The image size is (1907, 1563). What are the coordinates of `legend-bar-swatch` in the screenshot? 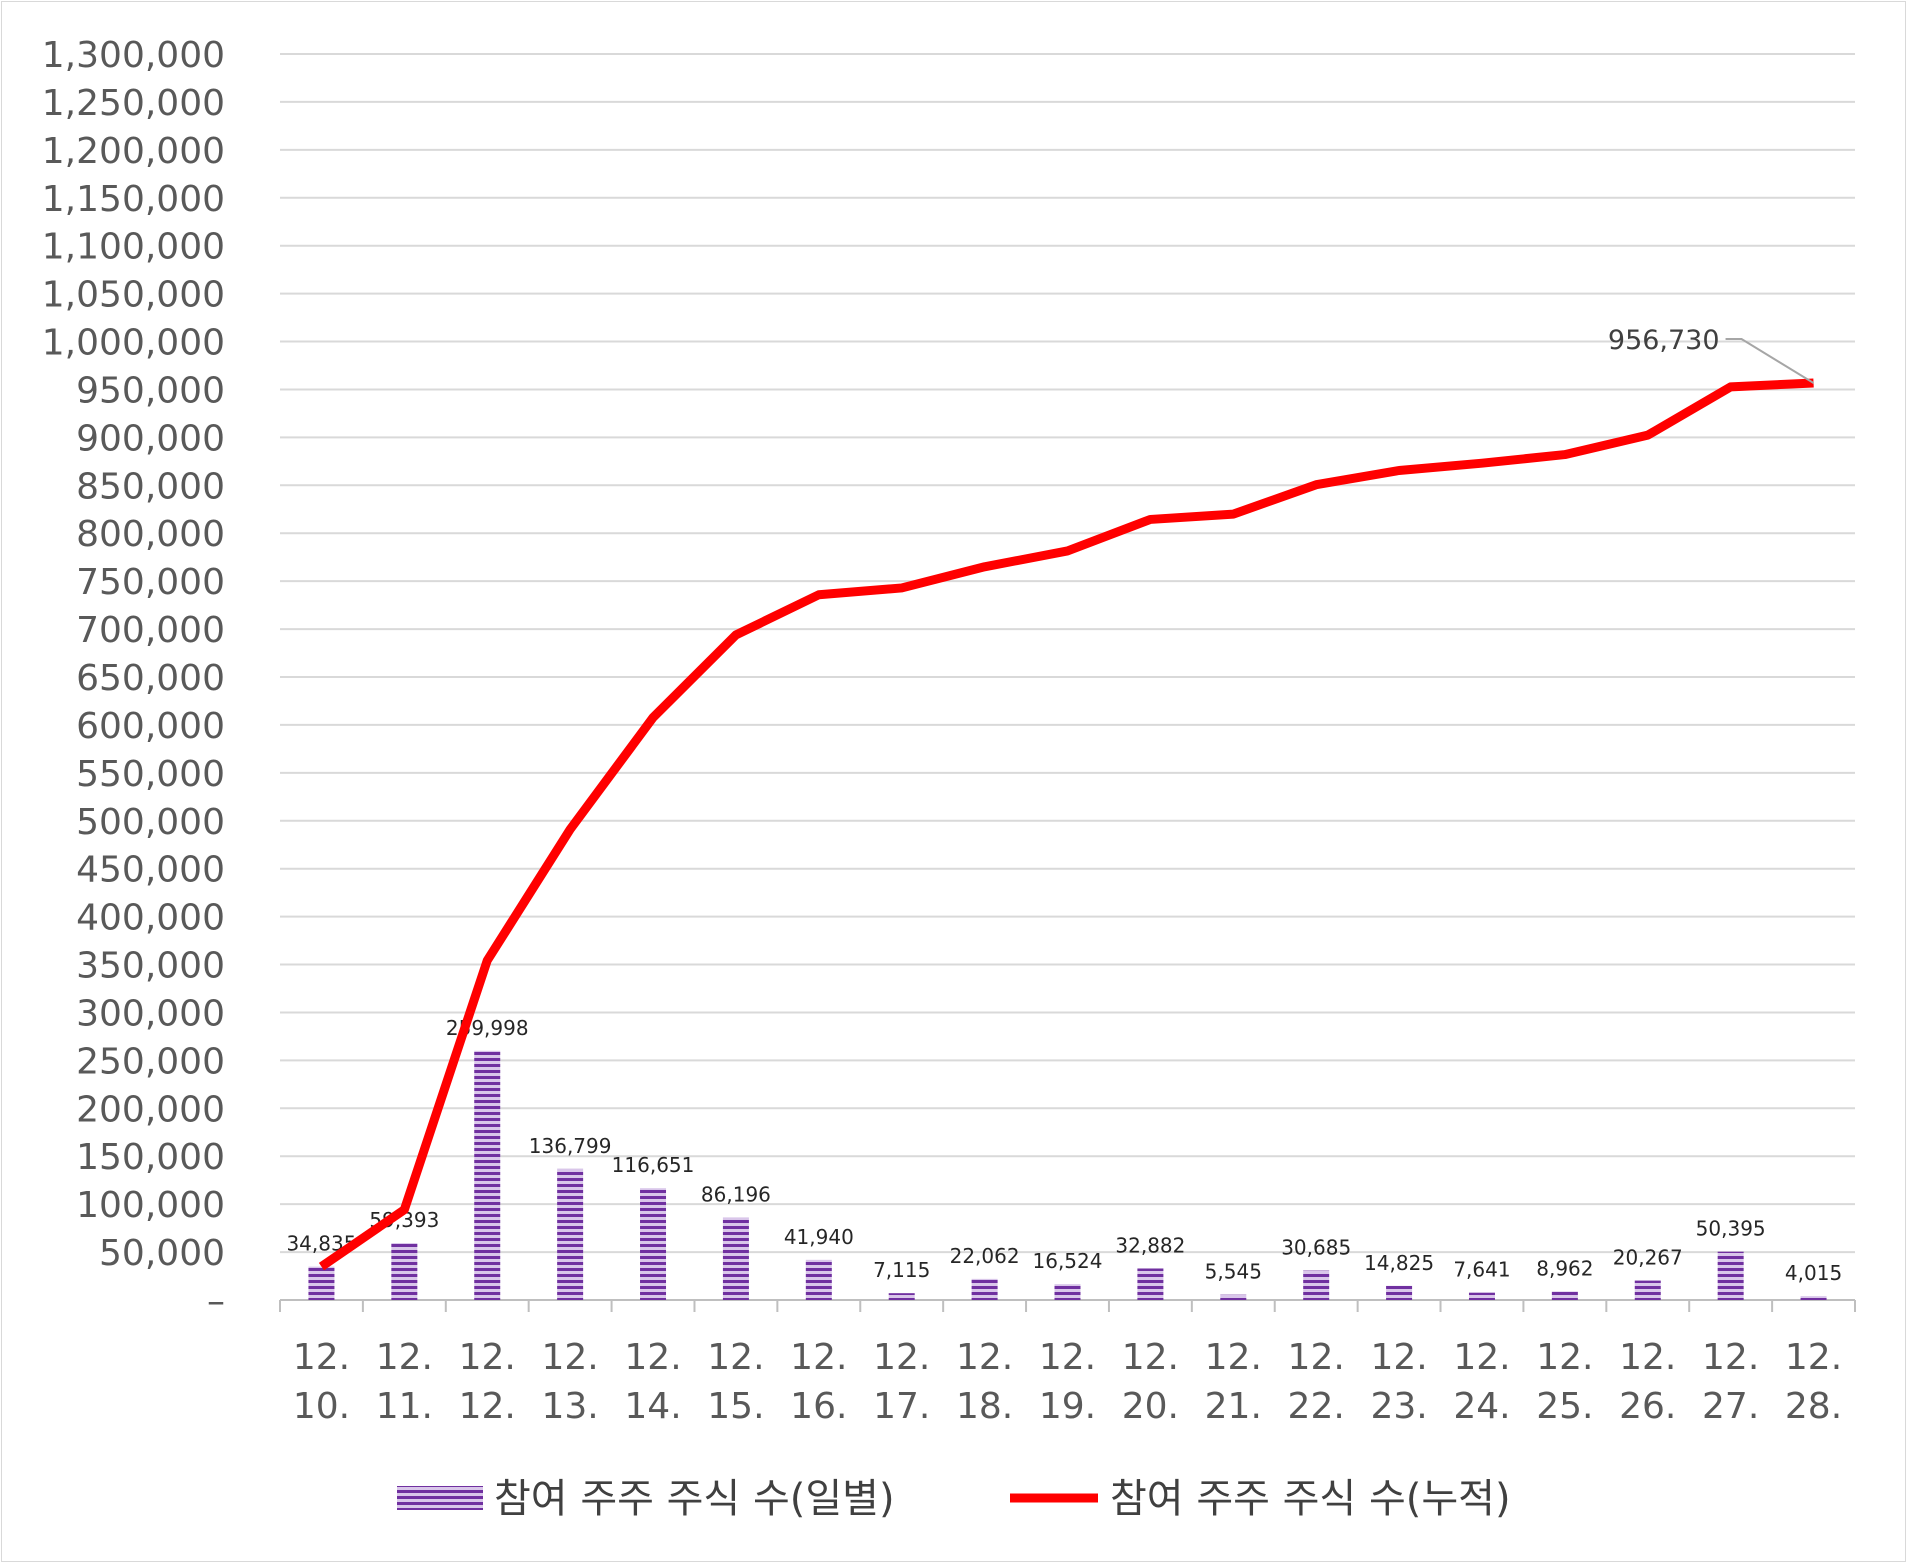 It's located at (440, 1498).